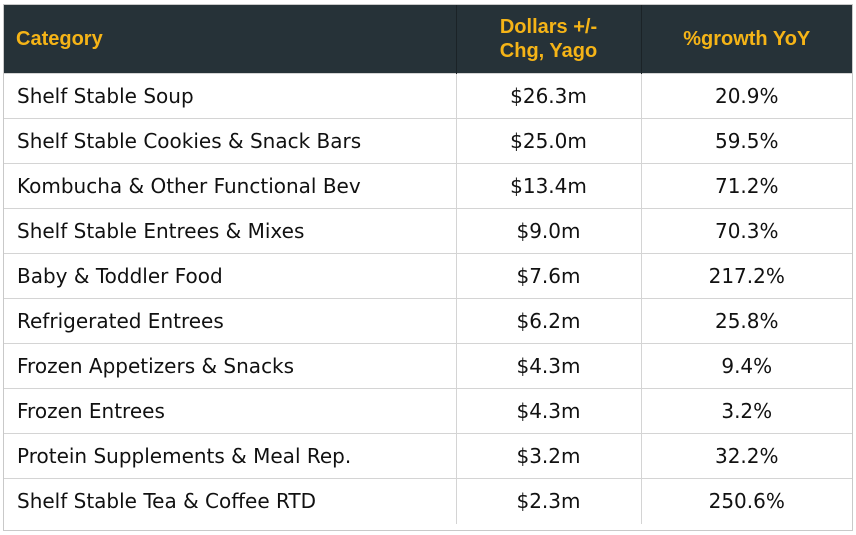 This screenshot has height=535, width=856. Describe the element at coordinates (549, 186) in the screenshot. I see `cell-dollars-change: $13.4m` at that location.